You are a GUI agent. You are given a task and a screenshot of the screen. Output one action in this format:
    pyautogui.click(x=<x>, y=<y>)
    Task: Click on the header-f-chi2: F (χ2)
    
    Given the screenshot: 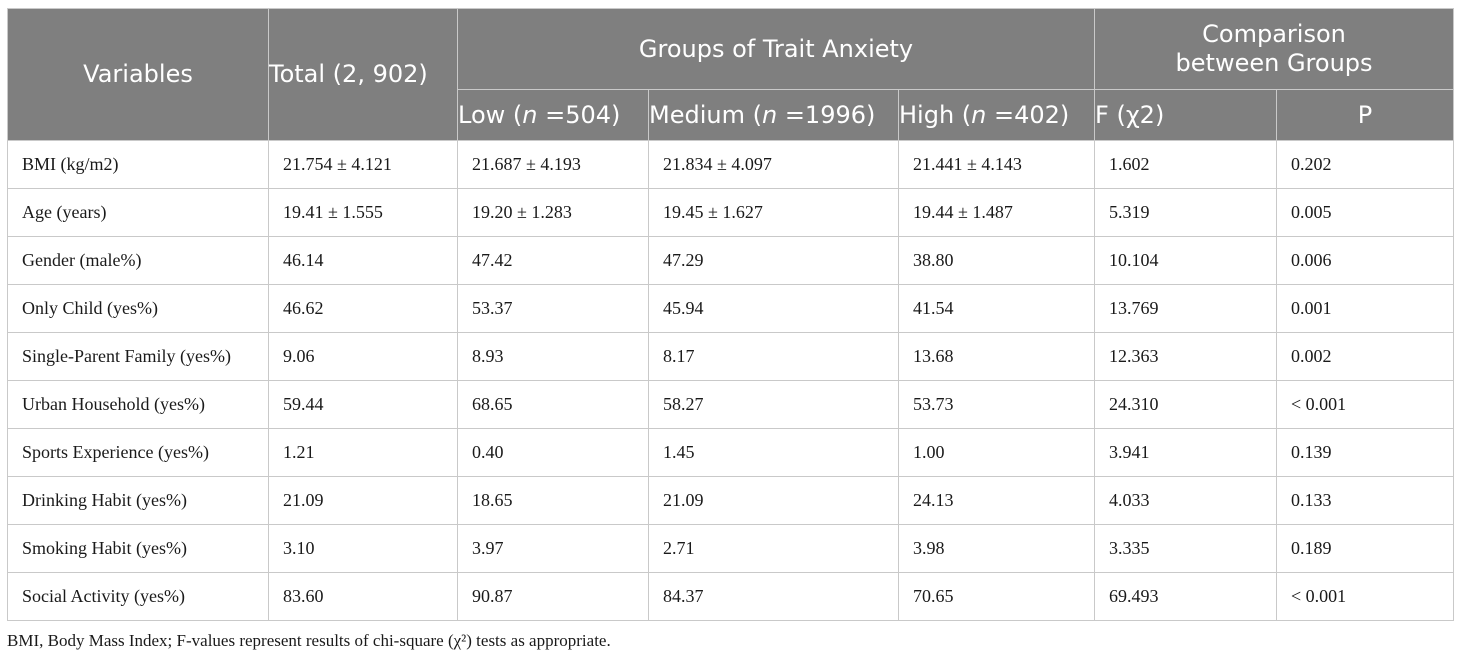 What is the action you would take?
    pyautogui.click(x=1186, y=115)
    